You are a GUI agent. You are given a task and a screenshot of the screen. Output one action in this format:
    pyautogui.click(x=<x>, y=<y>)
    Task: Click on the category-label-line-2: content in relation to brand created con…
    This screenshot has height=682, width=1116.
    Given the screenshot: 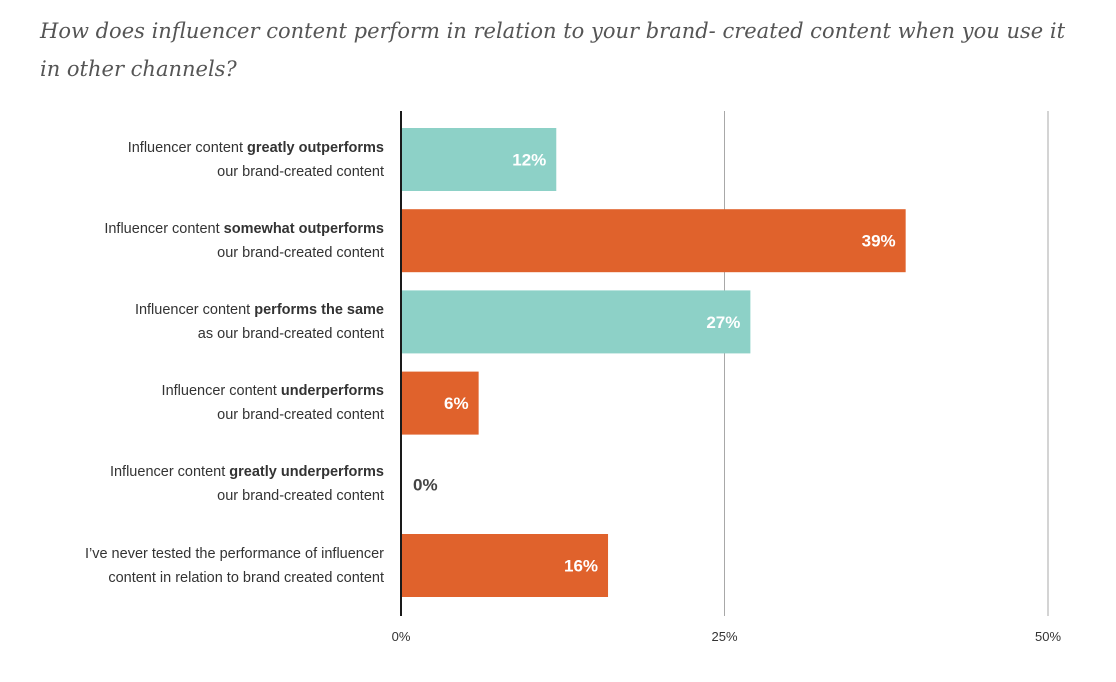 What is the action you would take?
    pyautogui.click(x=246, y=577)
    